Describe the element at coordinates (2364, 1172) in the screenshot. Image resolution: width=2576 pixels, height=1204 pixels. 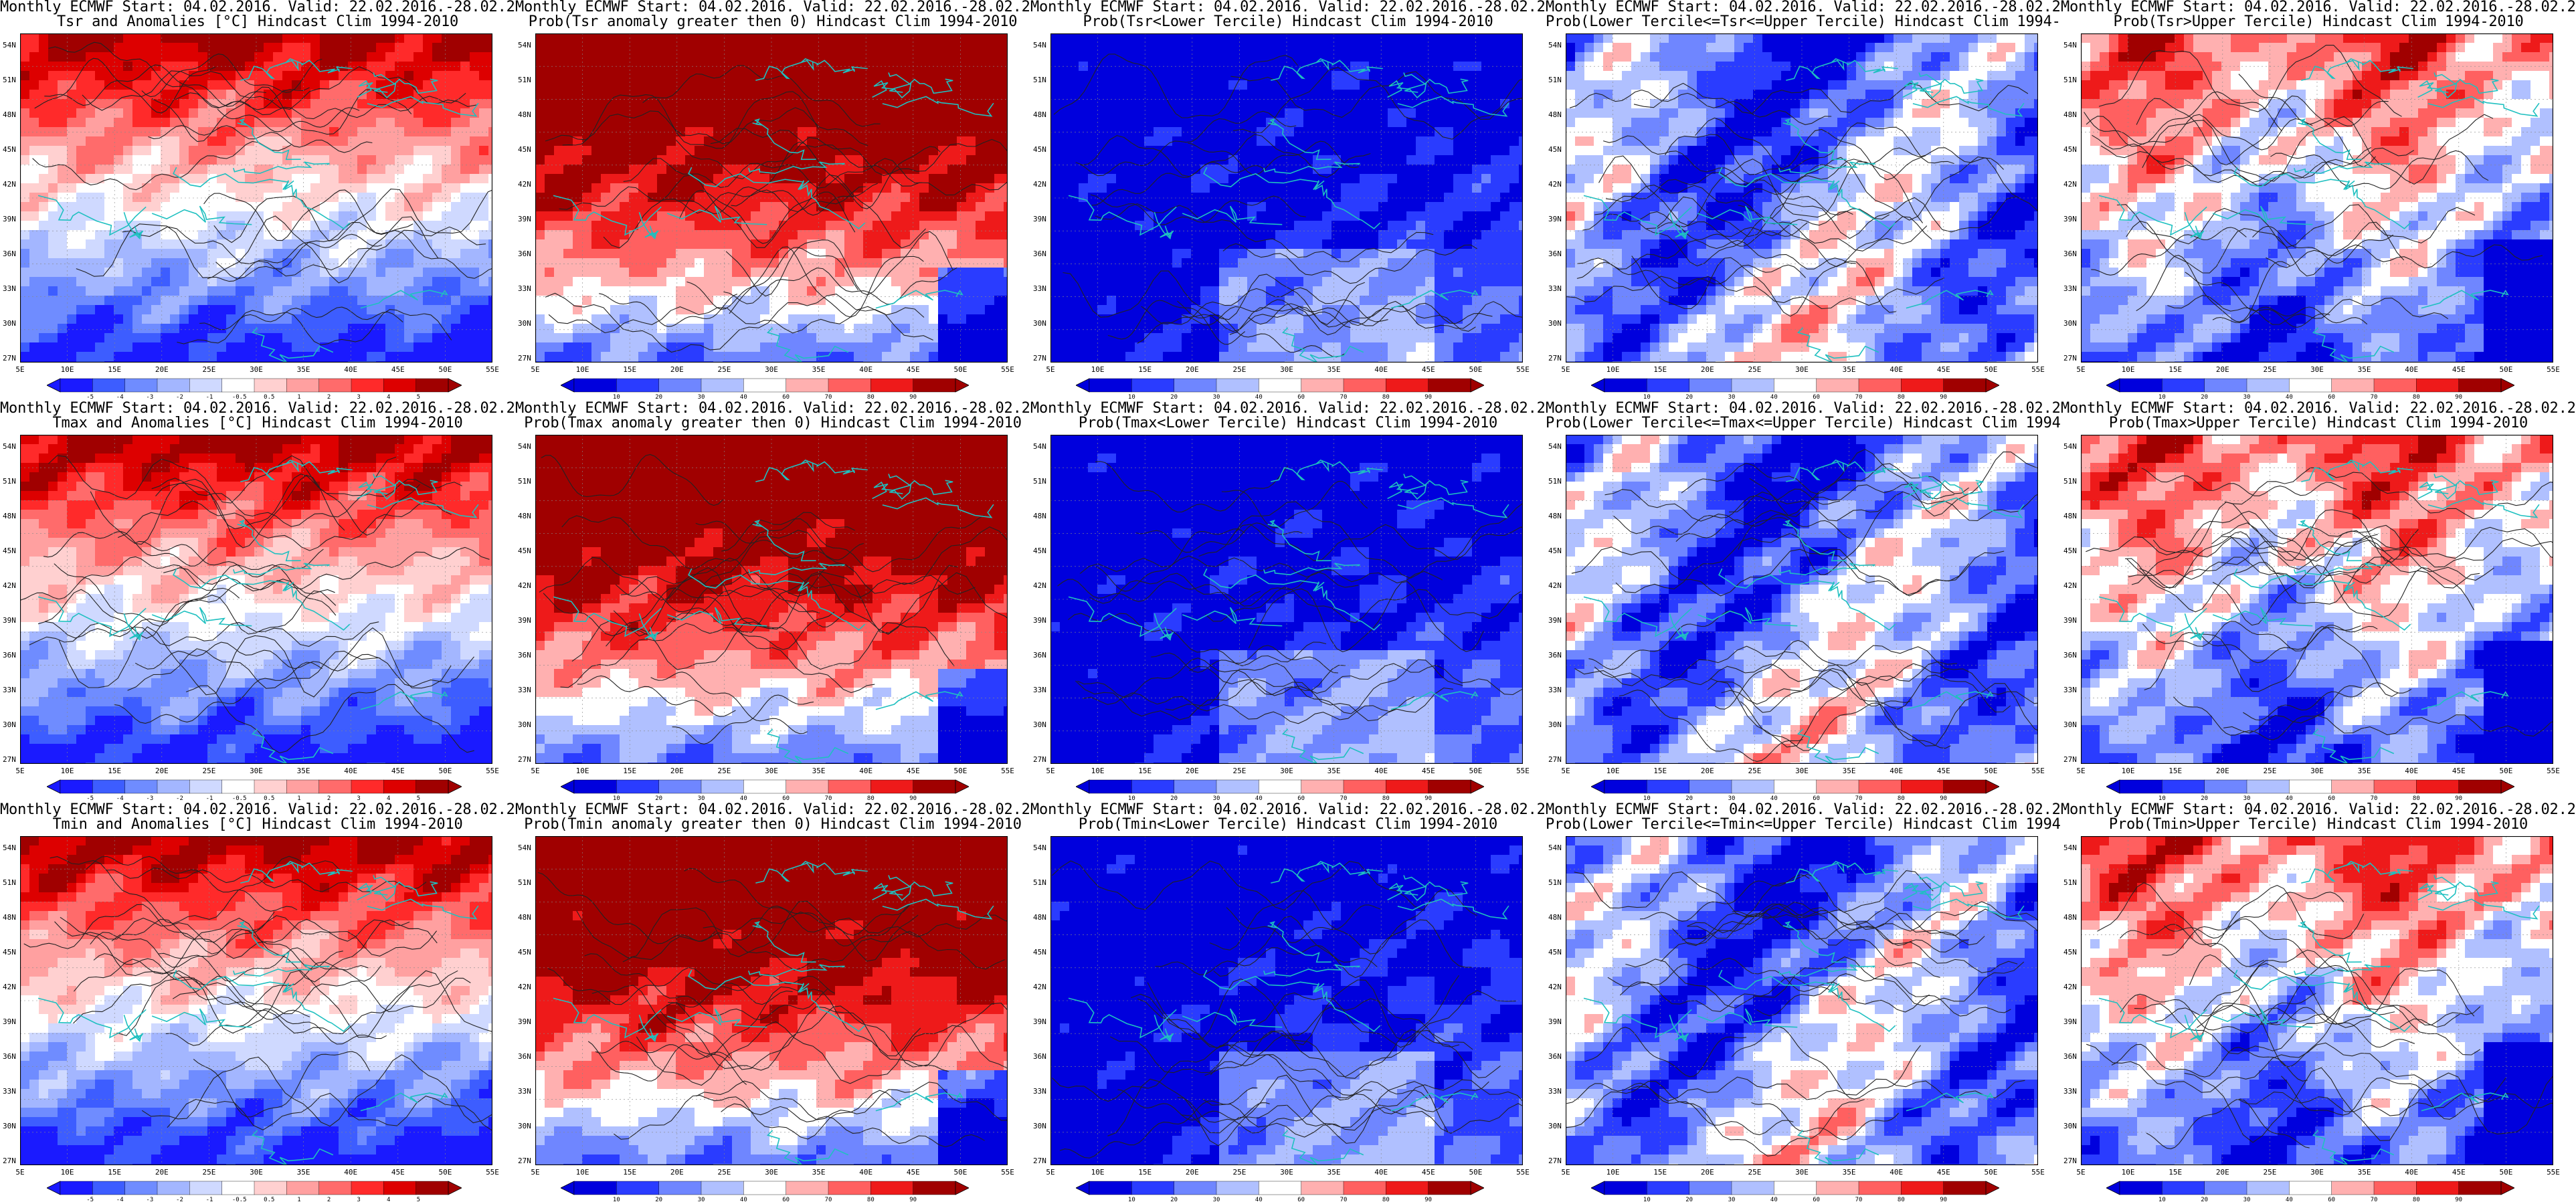
I see `lon-label: 35E` at that location.